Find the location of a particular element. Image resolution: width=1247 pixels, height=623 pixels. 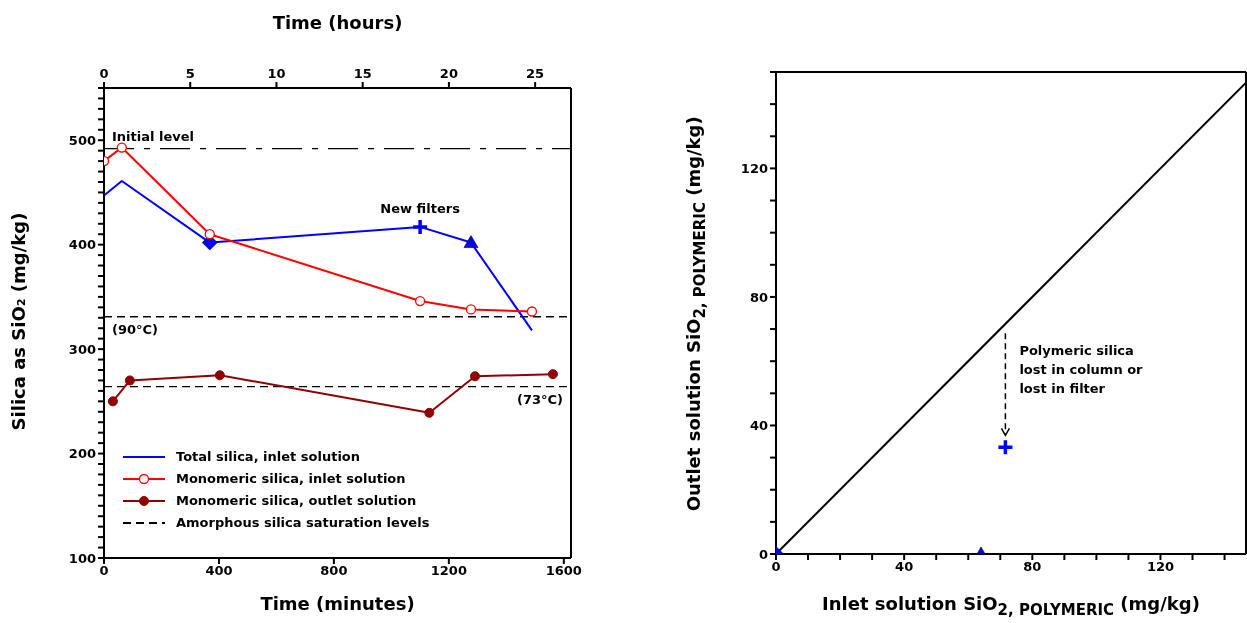

legend-label: Monomeric silica, inlet solution is located at coordinates (291, 479).